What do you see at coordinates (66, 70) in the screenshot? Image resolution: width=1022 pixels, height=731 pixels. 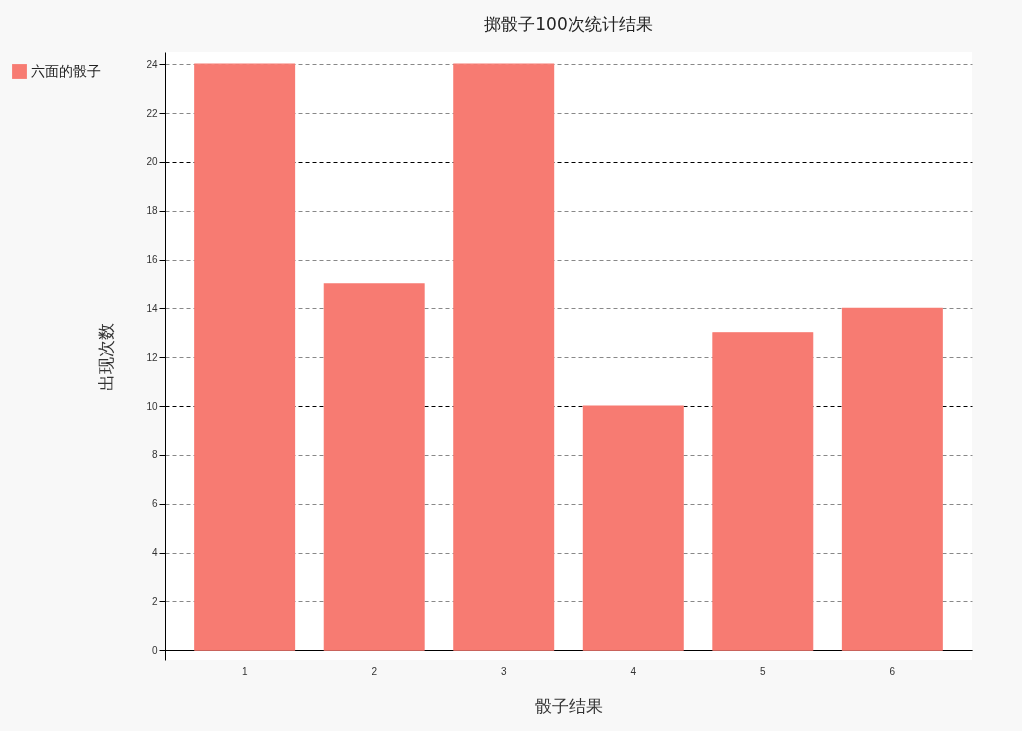 I see `legend-label: 六面的骰子` at bounding box center [66, 70].